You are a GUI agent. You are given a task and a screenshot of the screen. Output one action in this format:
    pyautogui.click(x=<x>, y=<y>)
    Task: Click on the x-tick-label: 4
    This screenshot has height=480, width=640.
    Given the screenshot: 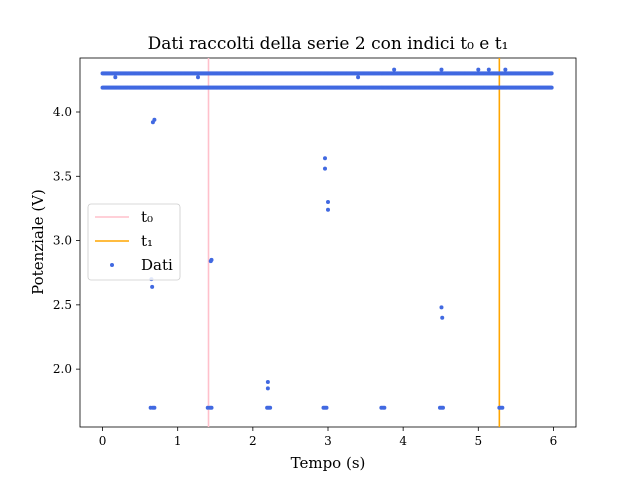 What is the action you would take?
    pyautogui.click(x=403, y=441)
    